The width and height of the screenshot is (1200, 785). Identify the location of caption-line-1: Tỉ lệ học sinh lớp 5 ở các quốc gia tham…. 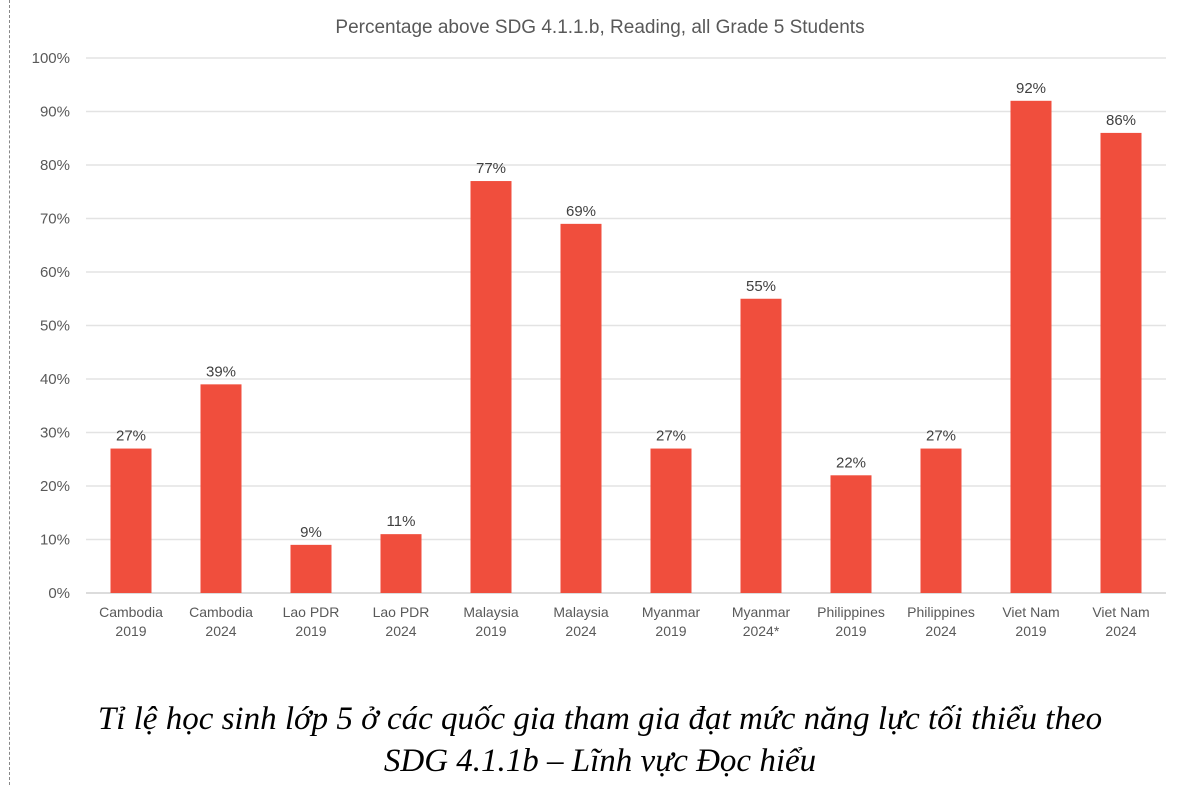
(600, 719).